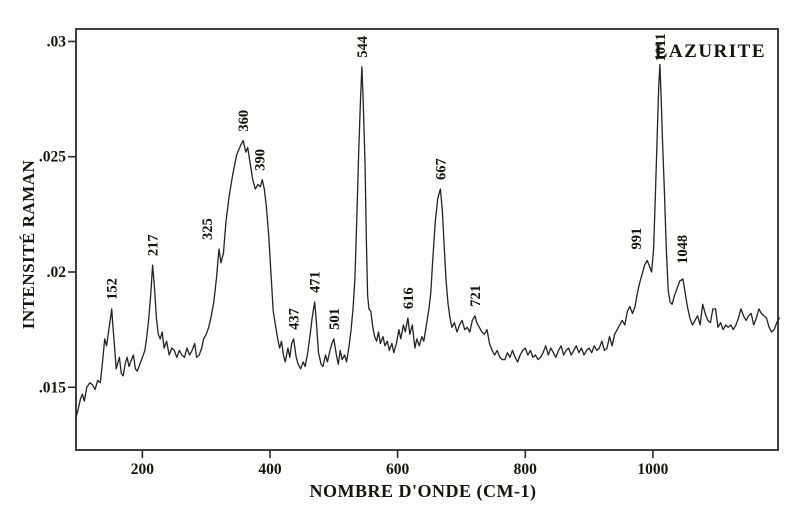 This screenshot has width=812, height=532. Describe the element at coordinates (295, 319) in the screenshot. I see `peak-label-437: 437` at that location.